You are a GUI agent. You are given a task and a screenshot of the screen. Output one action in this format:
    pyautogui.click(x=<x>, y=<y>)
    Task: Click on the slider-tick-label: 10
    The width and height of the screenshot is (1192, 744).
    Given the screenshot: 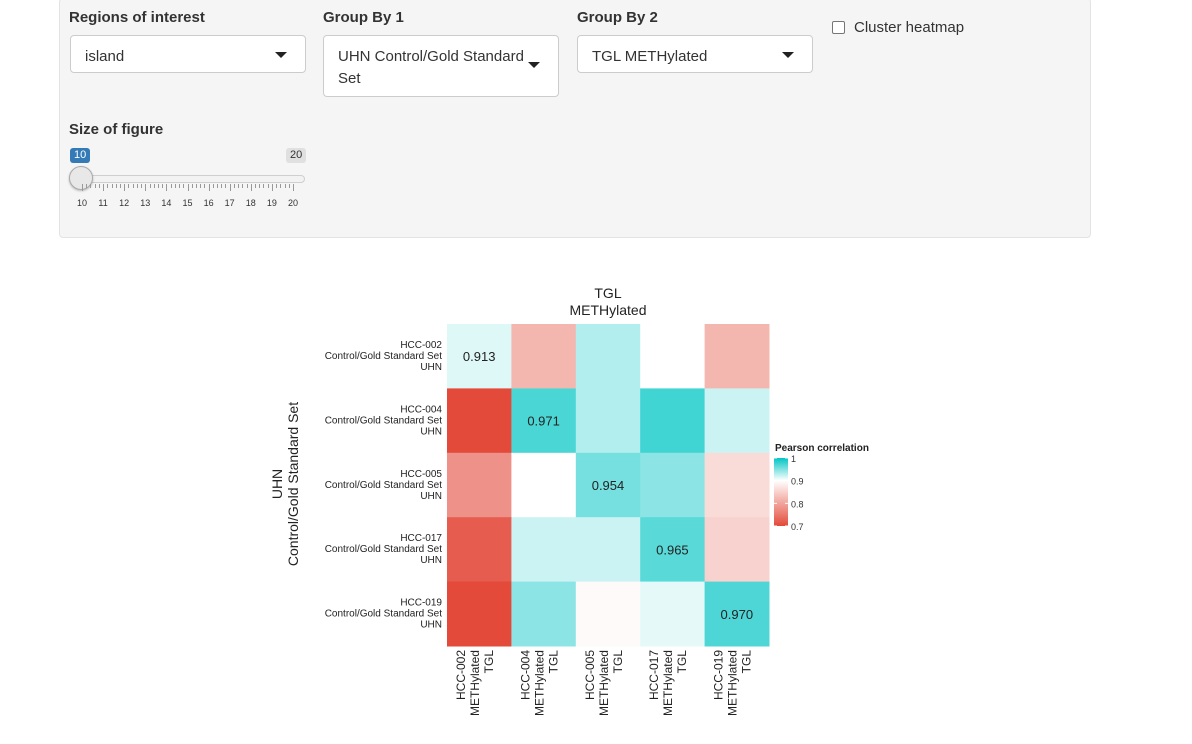 What is the action you would take?
    pyautogui.click(x=82, y=203)
    